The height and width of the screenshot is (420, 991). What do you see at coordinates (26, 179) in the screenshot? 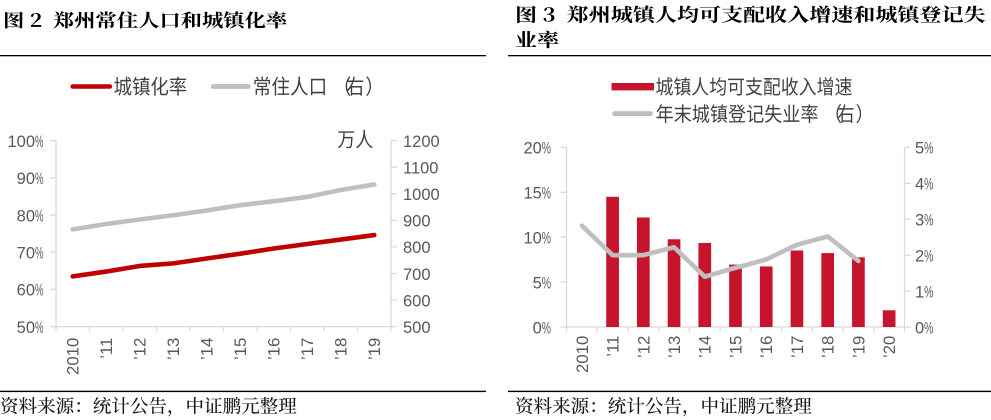
I see `svg-text: 90` at bounding box center [26, 179].